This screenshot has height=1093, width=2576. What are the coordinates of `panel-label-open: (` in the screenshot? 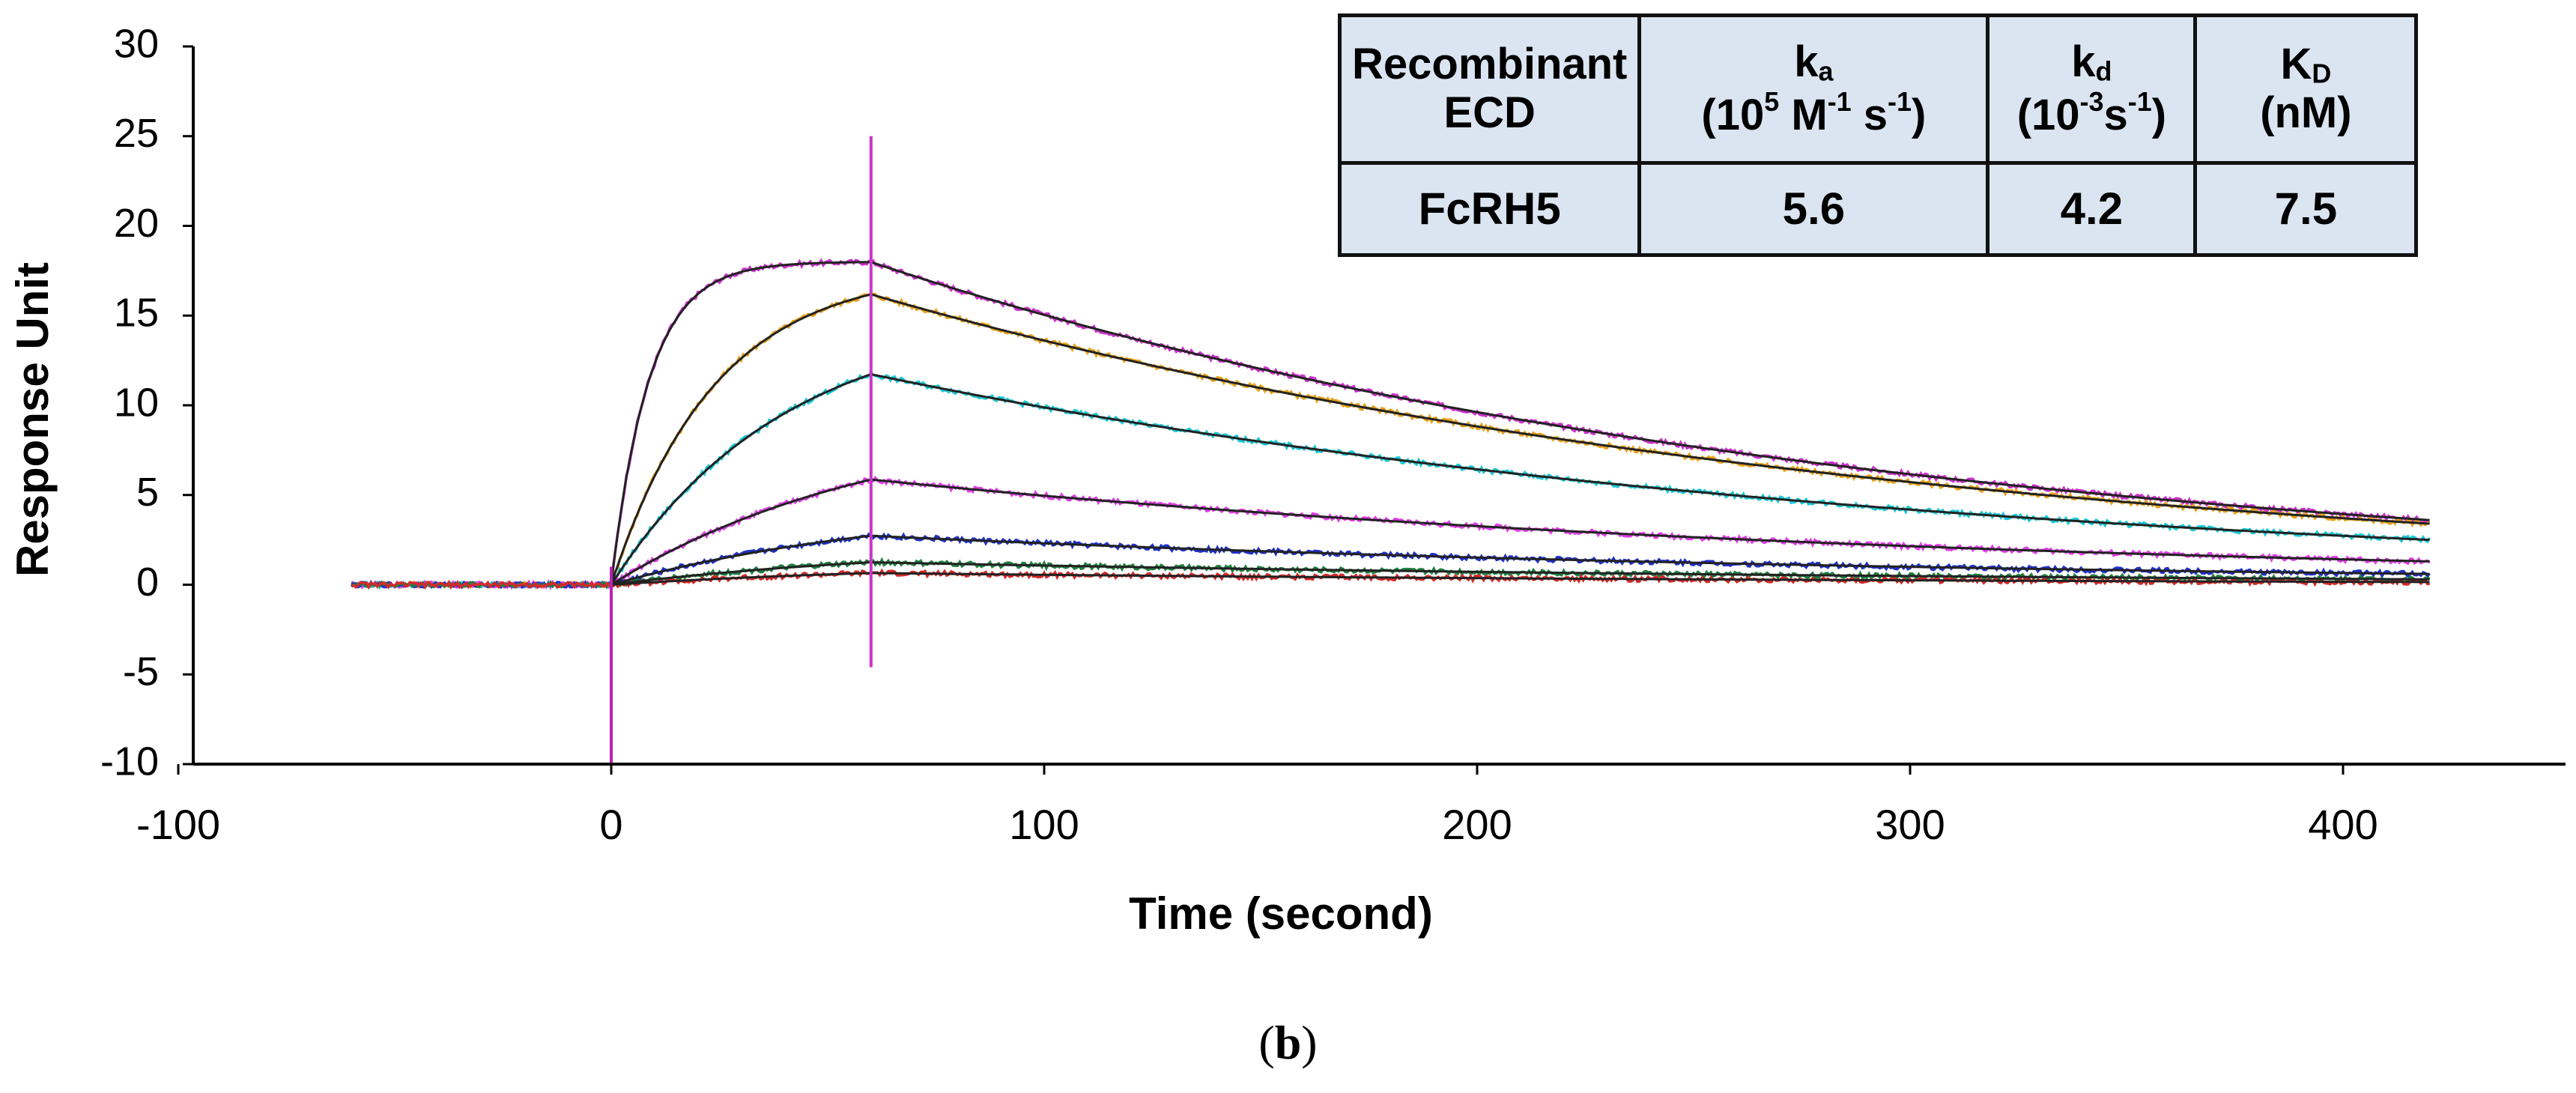 It's located at (1266, 1042).